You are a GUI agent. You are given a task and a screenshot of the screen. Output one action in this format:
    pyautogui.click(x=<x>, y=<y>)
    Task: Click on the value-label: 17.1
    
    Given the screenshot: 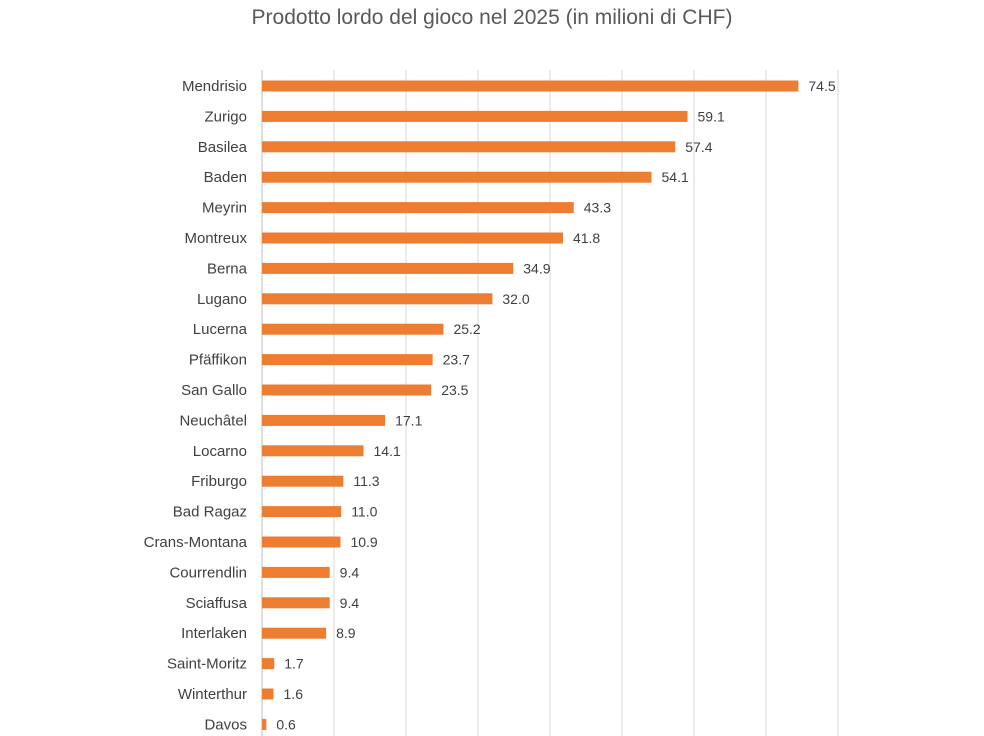 What is the action you would take?
    pyautogui.click(x=408, y=420)
    